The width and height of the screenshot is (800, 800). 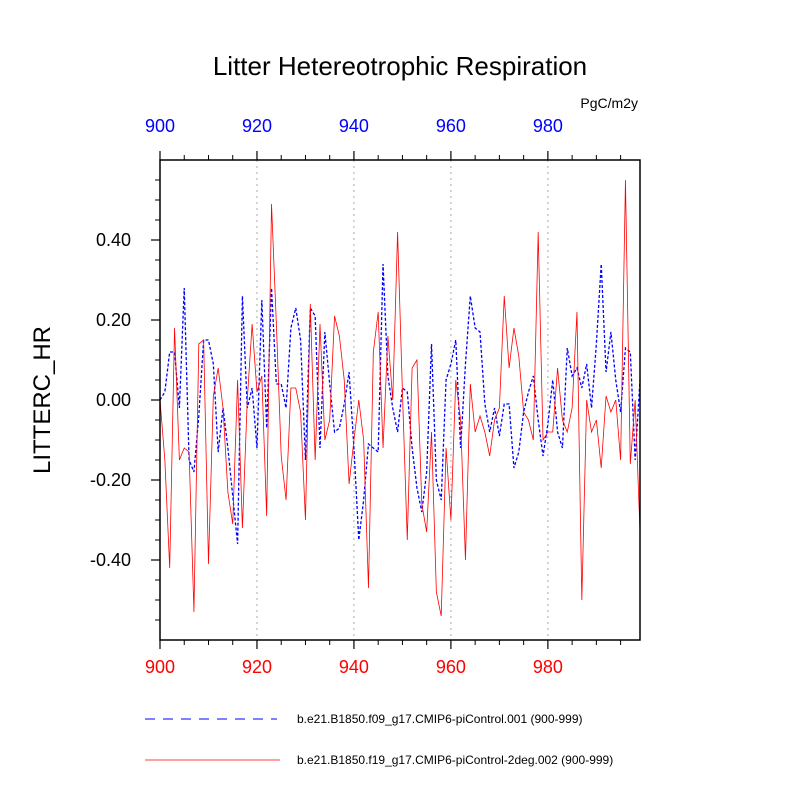 I want to click on y-tick-label: -0.40, so click(x=110, y=560).